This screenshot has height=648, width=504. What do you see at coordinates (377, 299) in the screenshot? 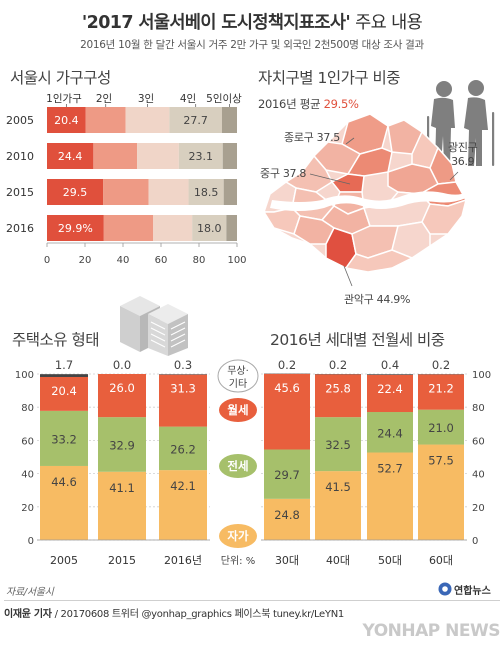
I see `label-gwanak: 관악구 44.9%` at bounding box center [377, 299].